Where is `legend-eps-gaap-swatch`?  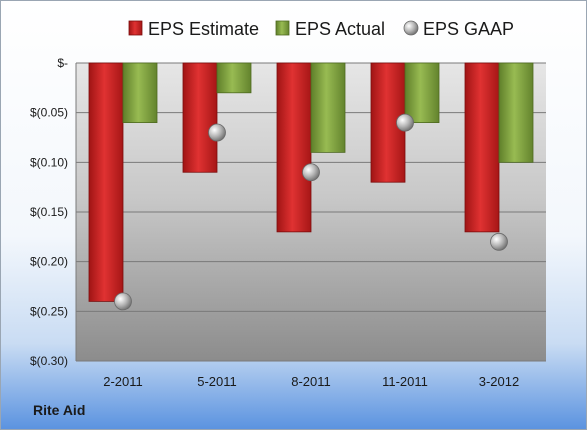 legend-eps-gaap-swatch is located at coordinates (411, 28).